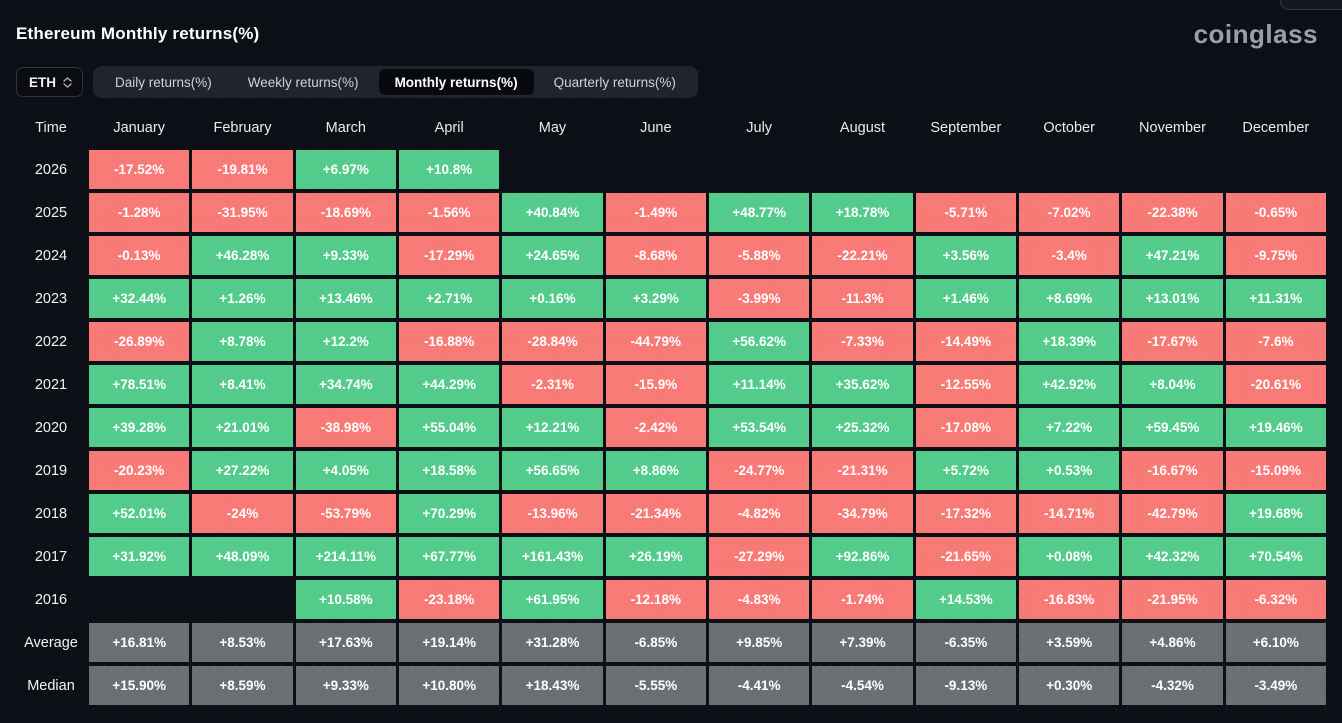 The width and height of the screenshot is (1342, 723). Describe the element at coordinates (1275, 470) in the screenshot. I see `return-cell: -15.09%` at that location.